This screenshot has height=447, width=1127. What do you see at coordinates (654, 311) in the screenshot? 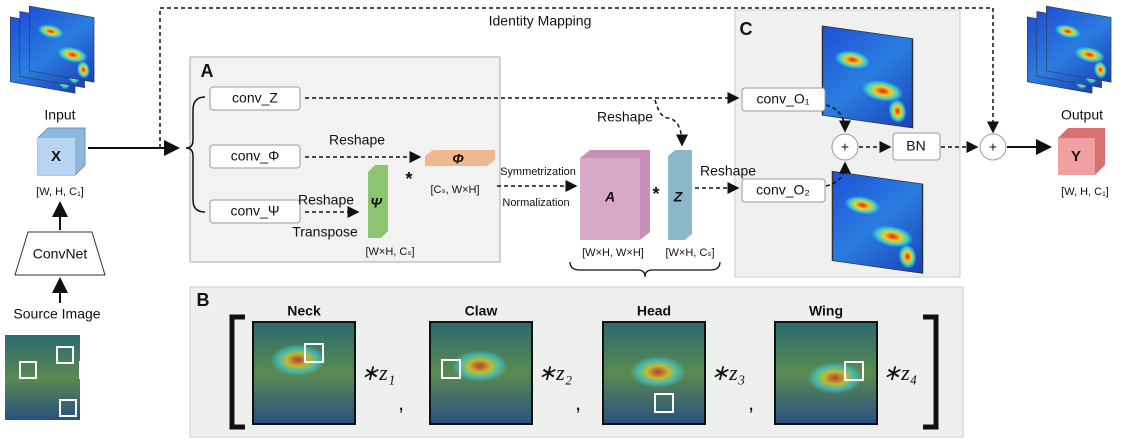
I see `part-name: Head` at bounding box center [654, 311].